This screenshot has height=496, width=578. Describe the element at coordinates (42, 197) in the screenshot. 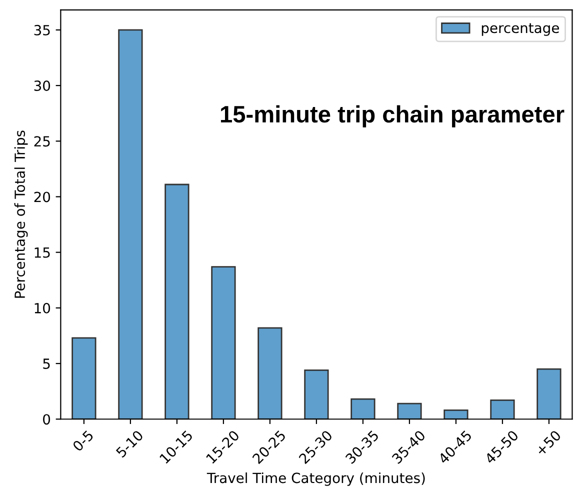

I see `y-tick-label: 20` at that location.